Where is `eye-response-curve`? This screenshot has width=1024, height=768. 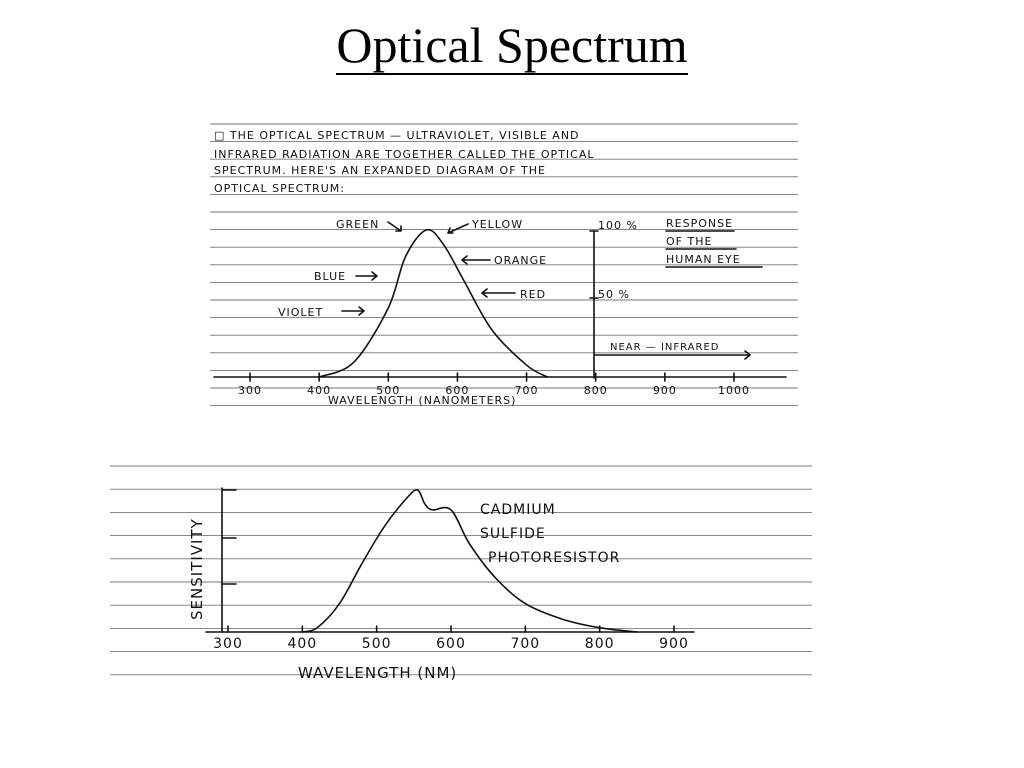 eye-response-curve is located at coordinates (433, 303).